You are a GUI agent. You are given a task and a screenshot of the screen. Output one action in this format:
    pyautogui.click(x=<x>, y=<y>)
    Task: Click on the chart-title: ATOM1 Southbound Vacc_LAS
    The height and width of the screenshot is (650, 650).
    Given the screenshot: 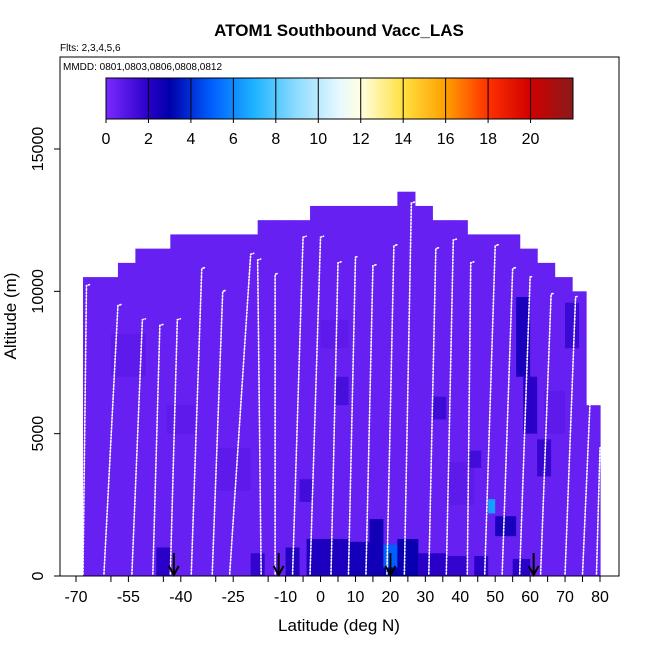 What is the action you would take?
    pyautogui.click(x=339, y=30)
    